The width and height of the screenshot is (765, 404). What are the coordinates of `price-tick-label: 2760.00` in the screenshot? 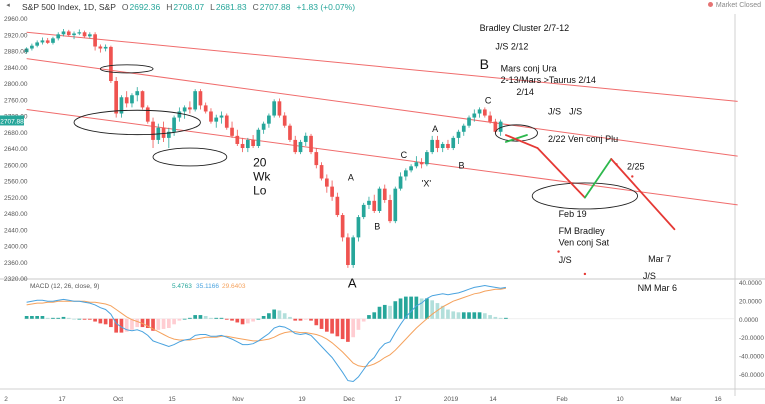 It's located at (16, 100).